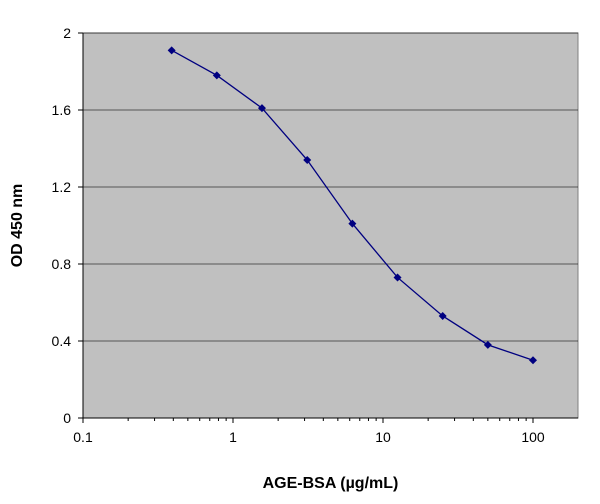 This screenshot has width=600, height=504. What do you see at coordinates (62, 187) in the screenshot?
I see `y-tick-label: 1.2` at bounding box center [62, 187].